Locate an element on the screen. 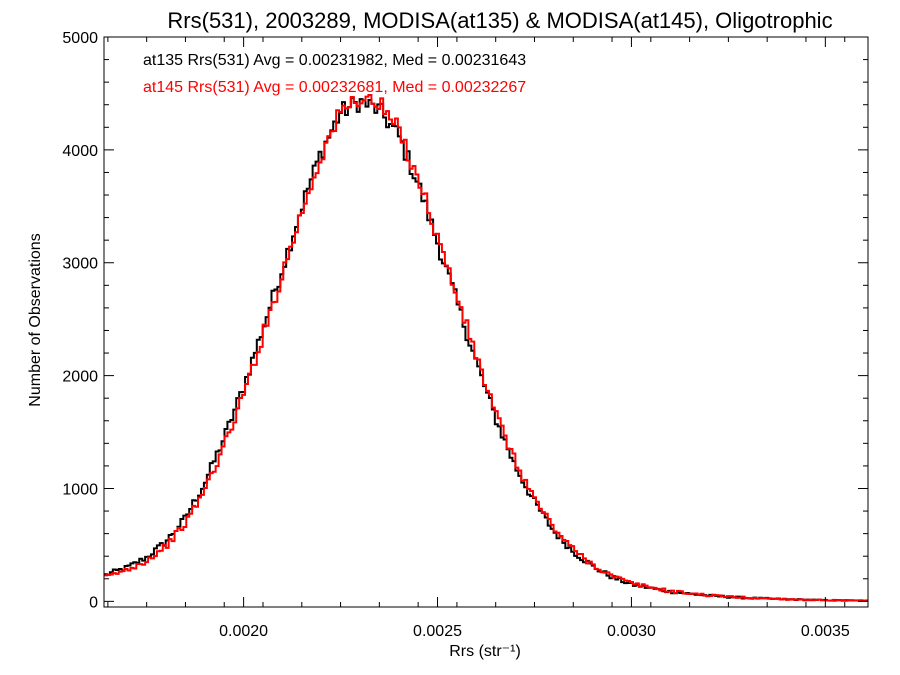 This screenshot has height=675, width=900. y-tick-label-4: 4000 is located at coordinates (80, 151).